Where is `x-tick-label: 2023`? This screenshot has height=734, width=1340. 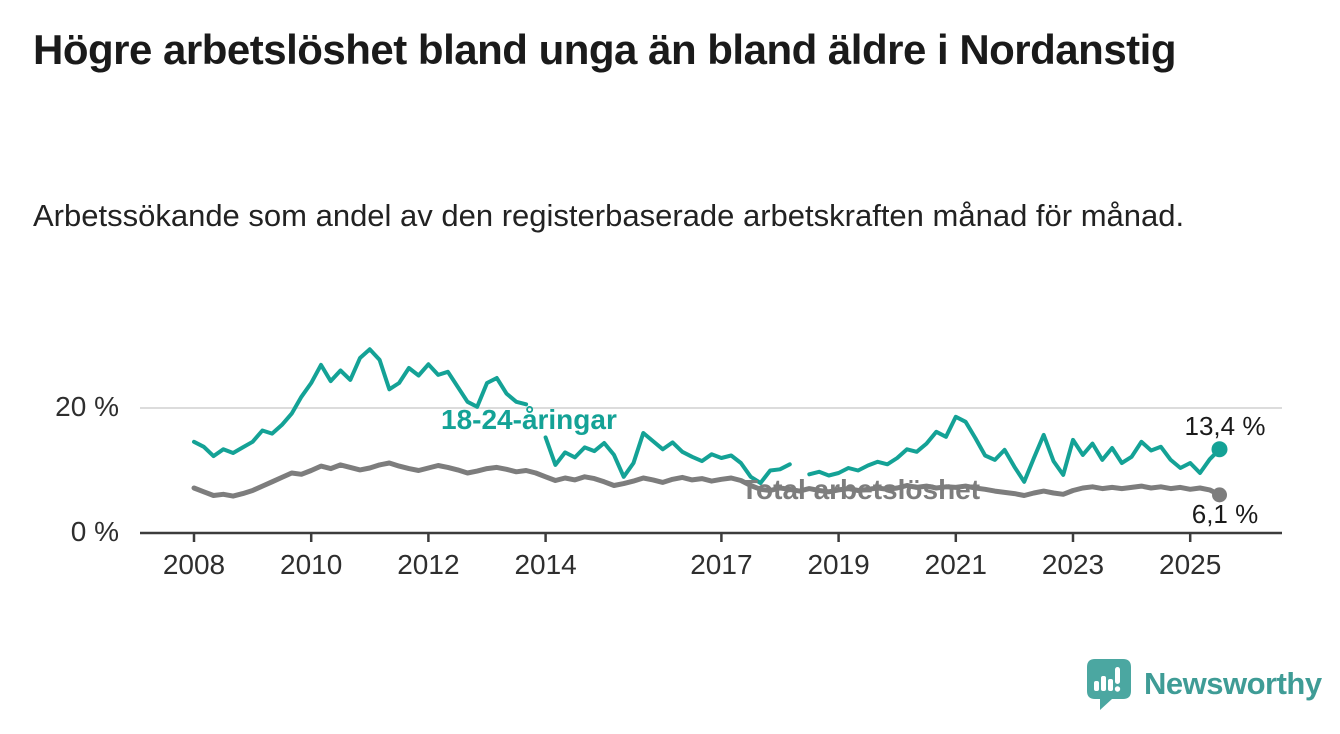
x-tick-label: 2023 is located at coordinates (1073, 564).